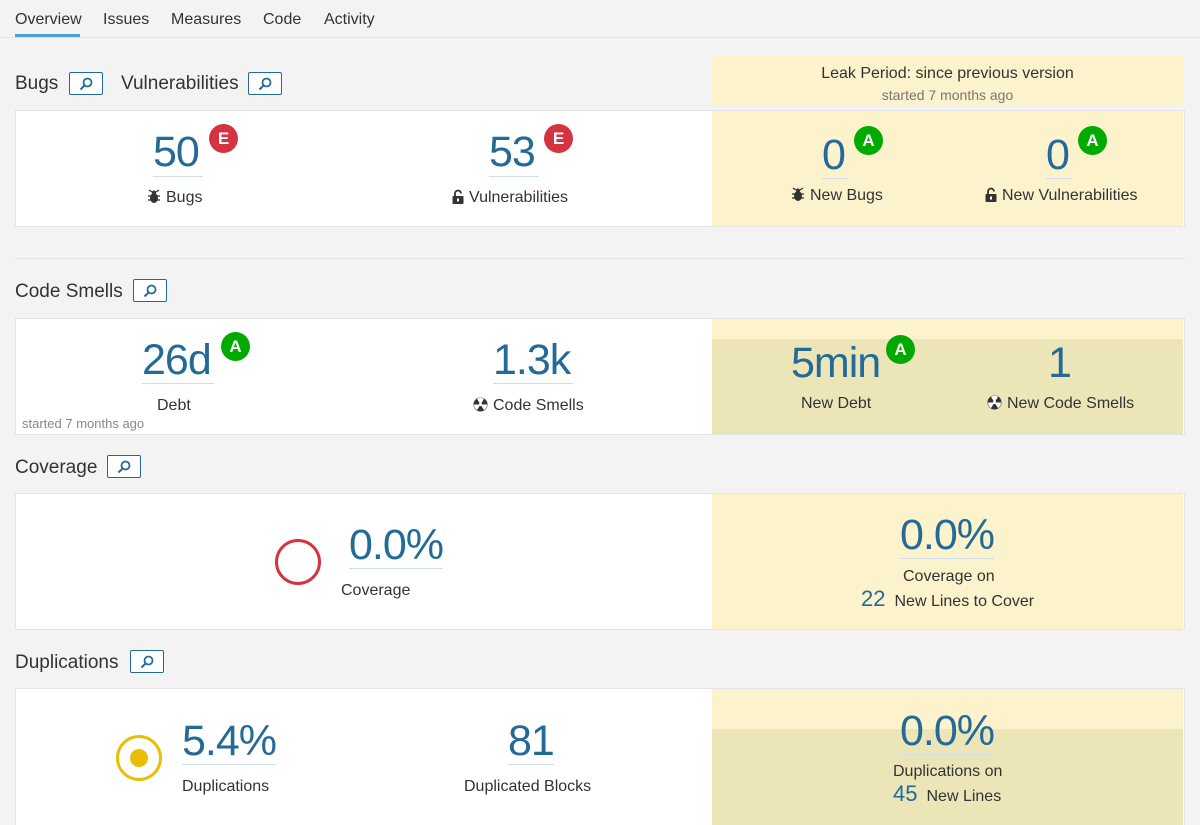 Image resolution: width=1200 pixels, height=825 pixels. I want to click on new-lines-to-cover: 22 New Lines to Cover, so click(947, 599).